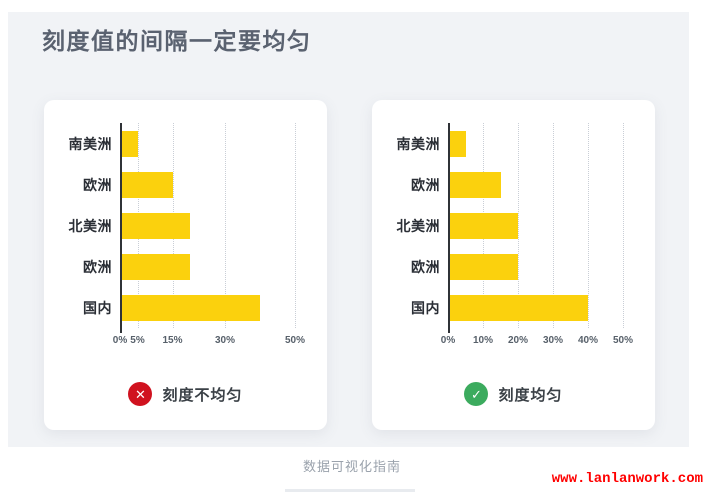 This screenshot has height=492, width=704. I want to click on caption-even-scale: ✓ 刻度均匀, so click(513, 394).